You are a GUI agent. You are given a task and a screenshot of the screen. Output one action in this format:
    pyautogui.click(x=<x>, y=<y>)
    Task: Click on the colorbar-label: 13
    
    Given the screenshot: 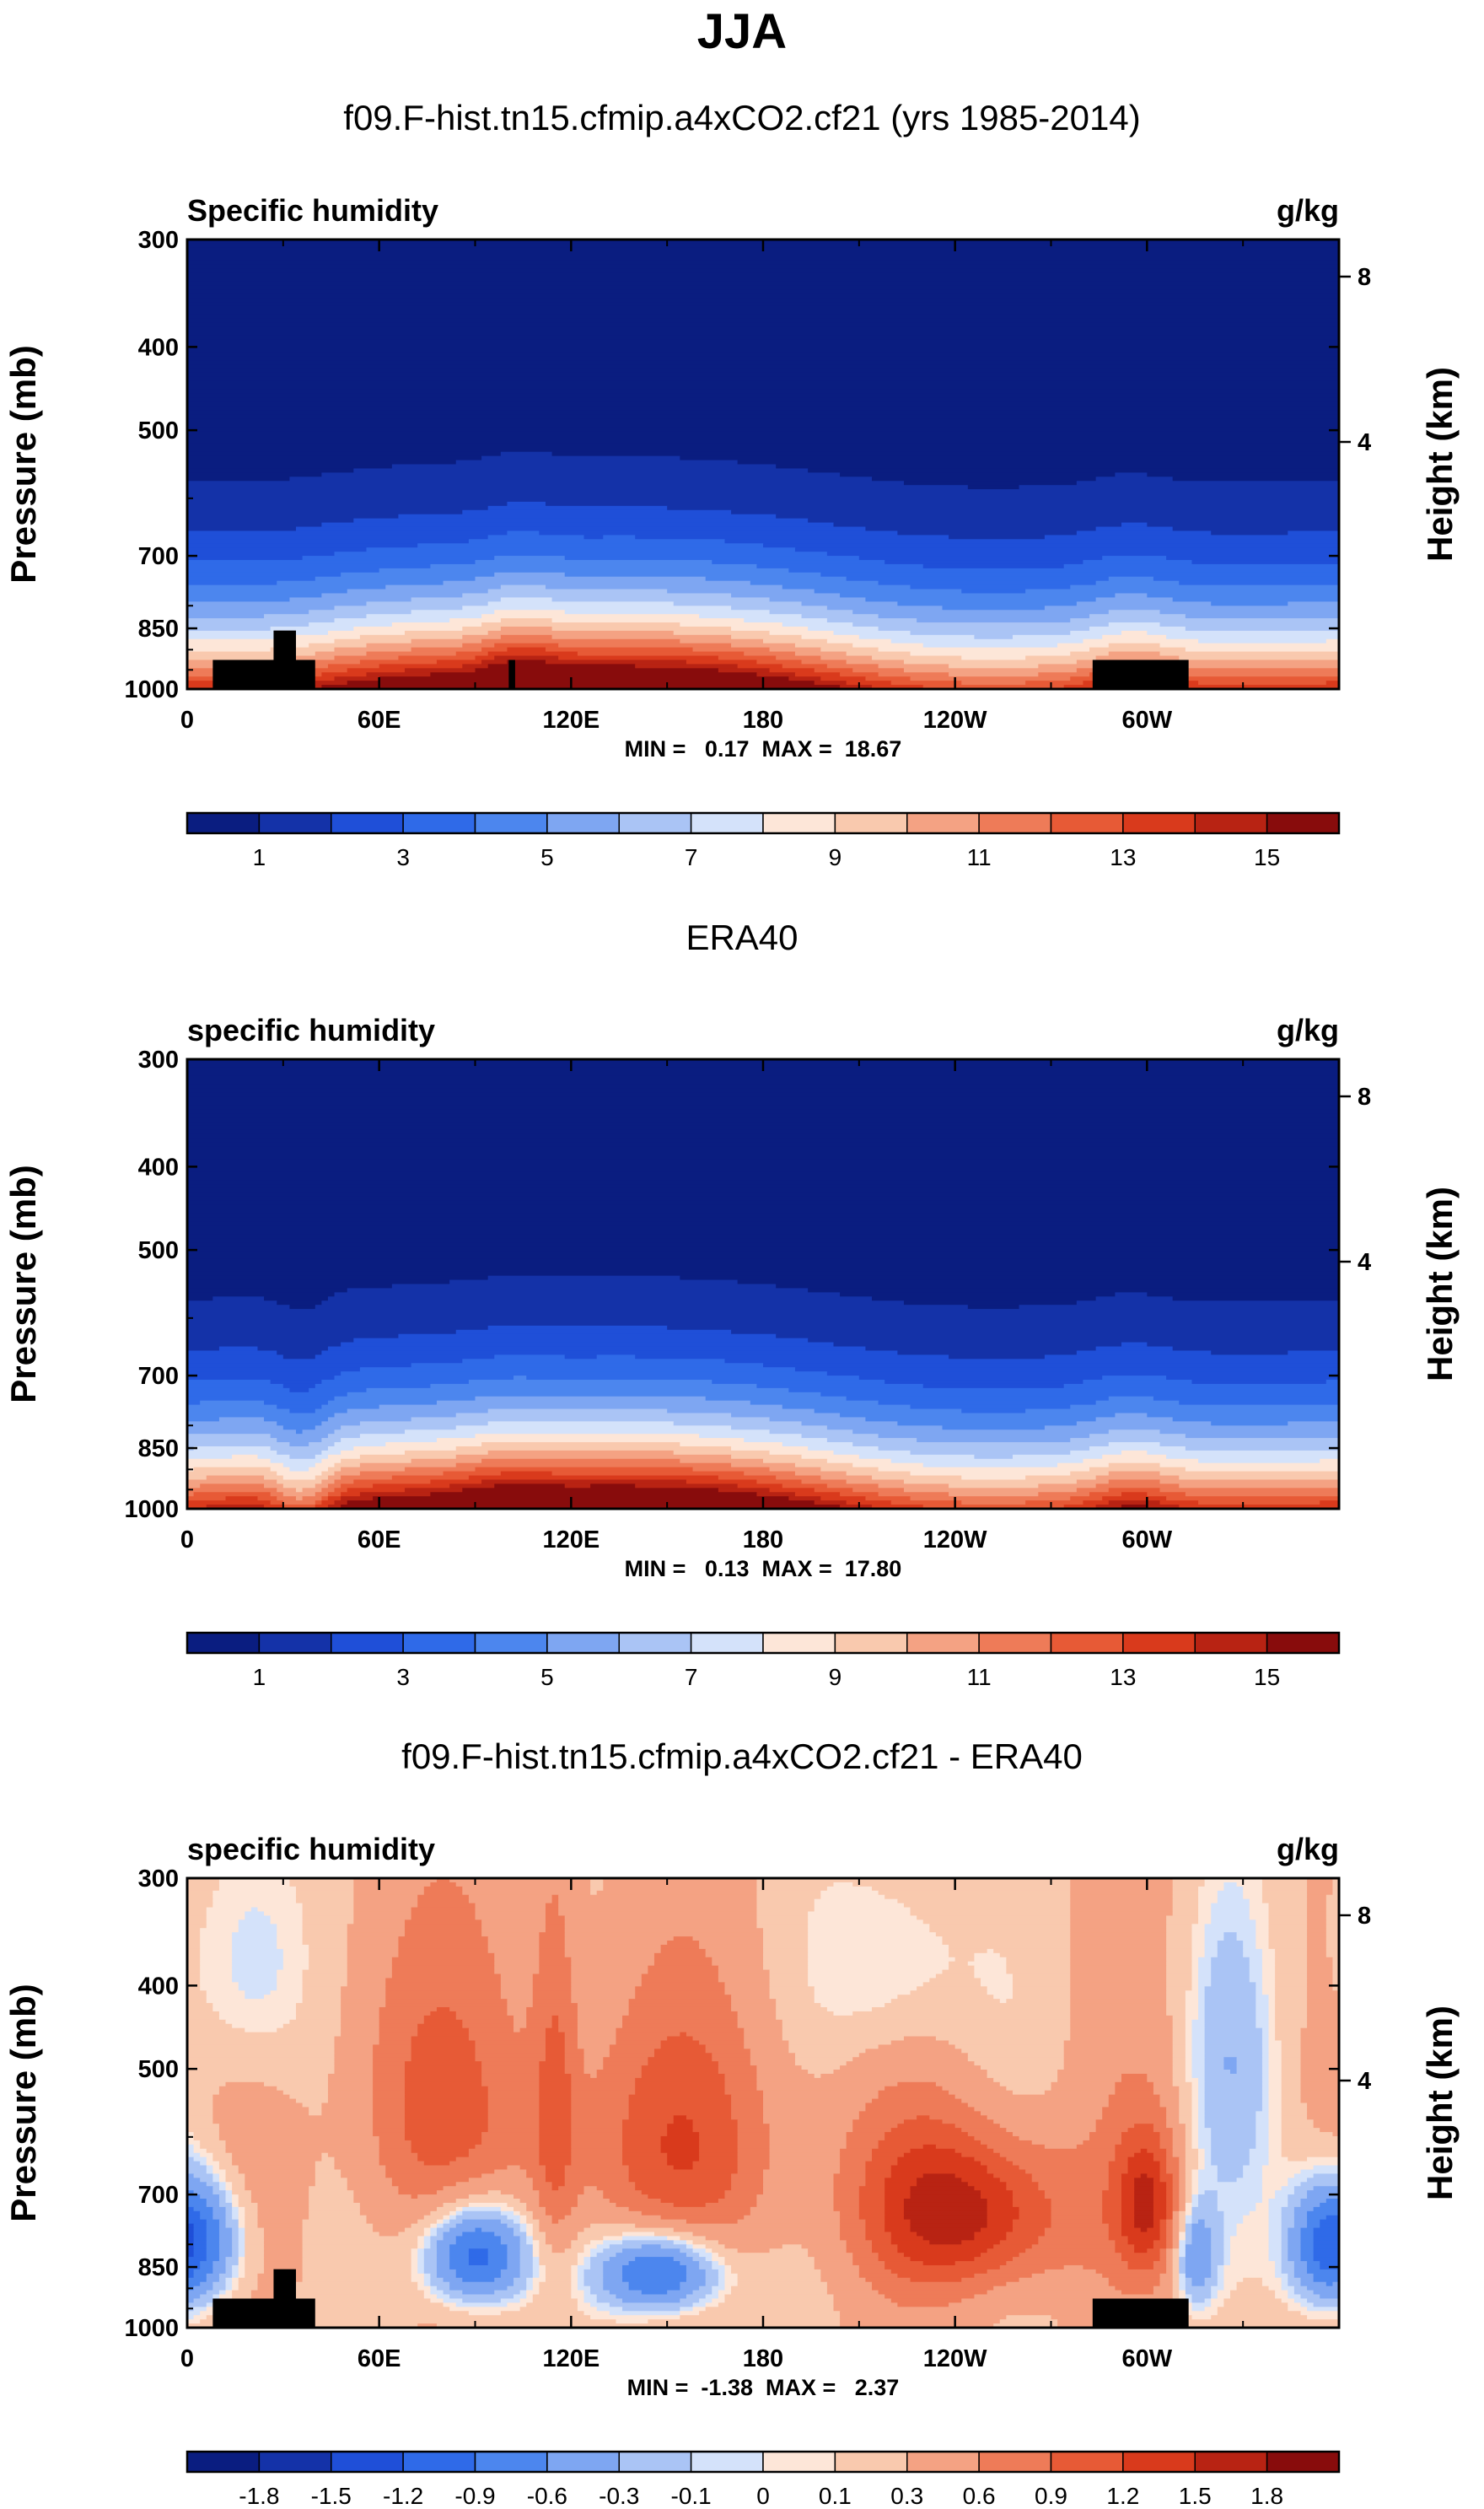 What is the action you would take?
    pyautogui.click(x=1123, y=1677)
    